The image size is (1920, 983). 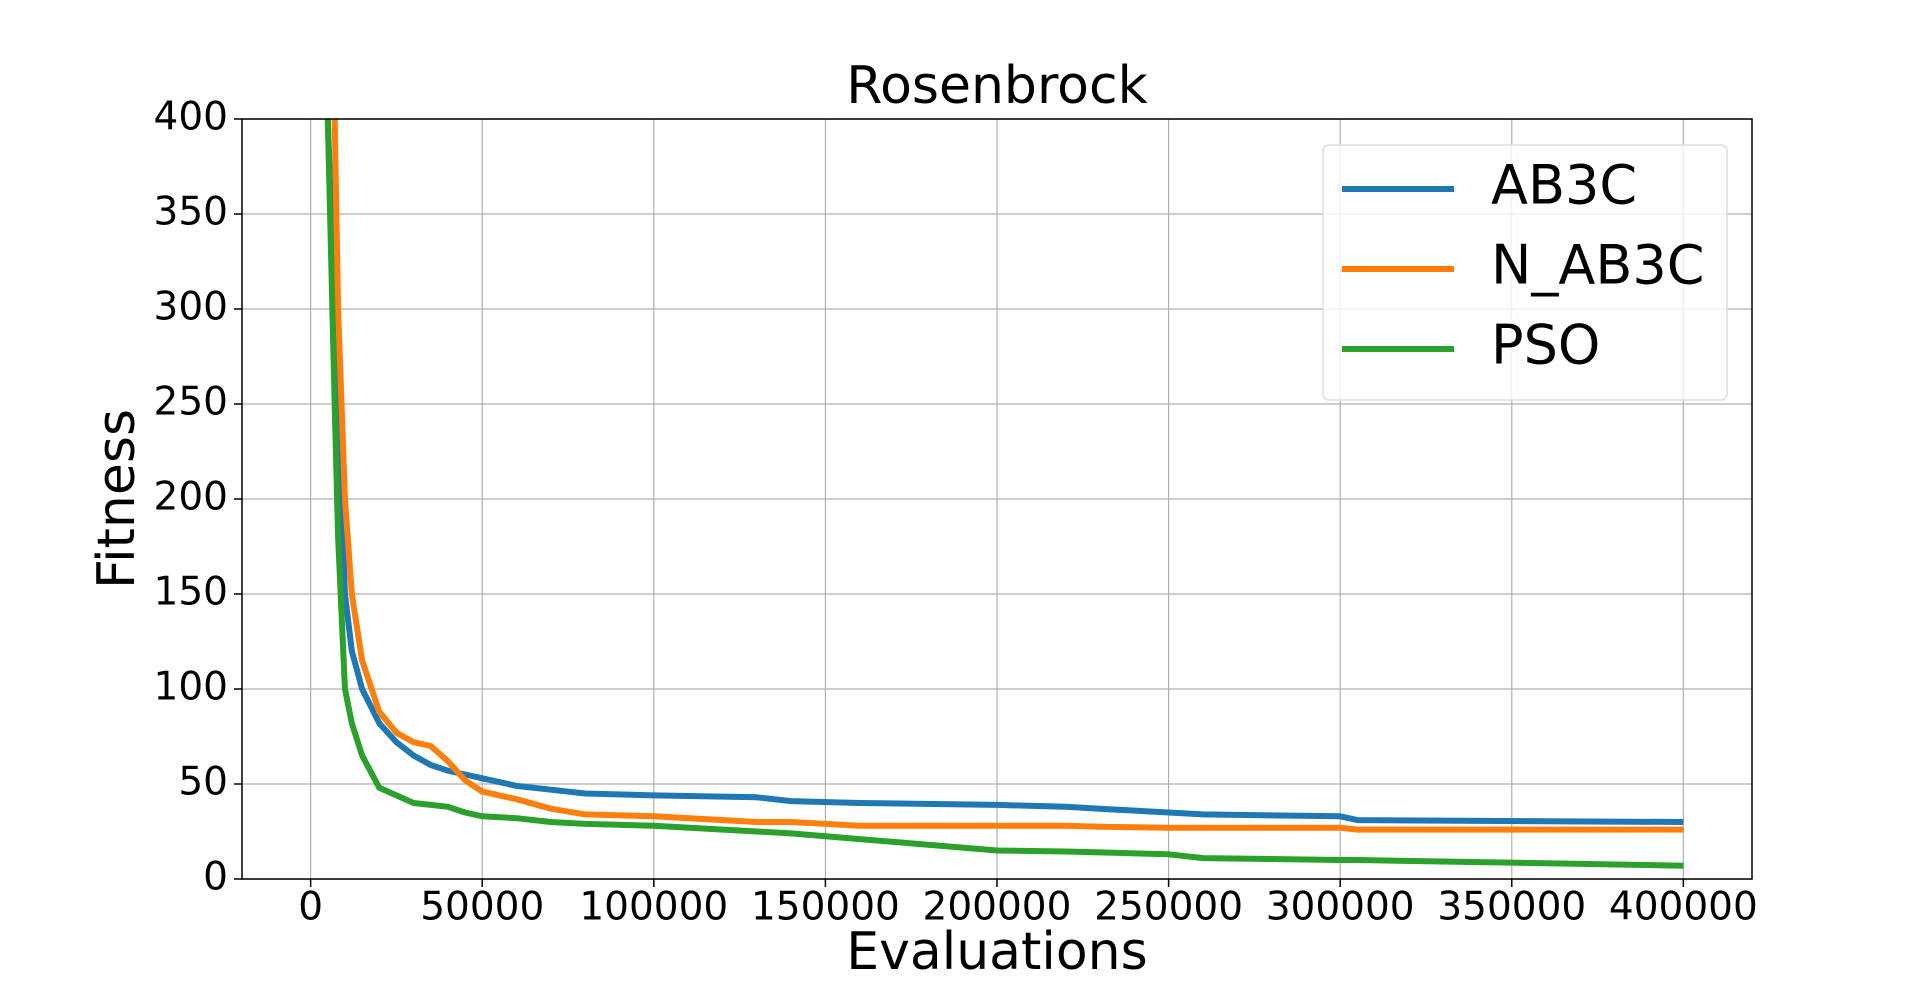 What do you see at coordinates (191, 402) in the screenshot?
I see `y-tick-label: 250` at bounding box center [191, 402].